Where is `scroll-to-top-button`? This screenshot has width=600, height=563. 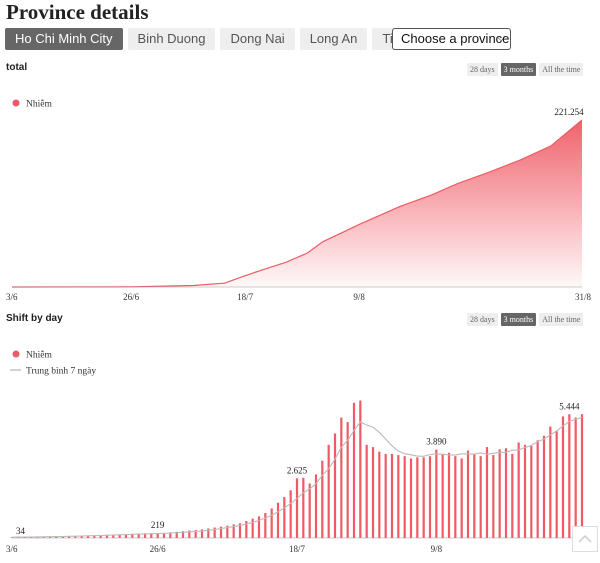 scroll-to-top-button is located at coordinates (585, 539).